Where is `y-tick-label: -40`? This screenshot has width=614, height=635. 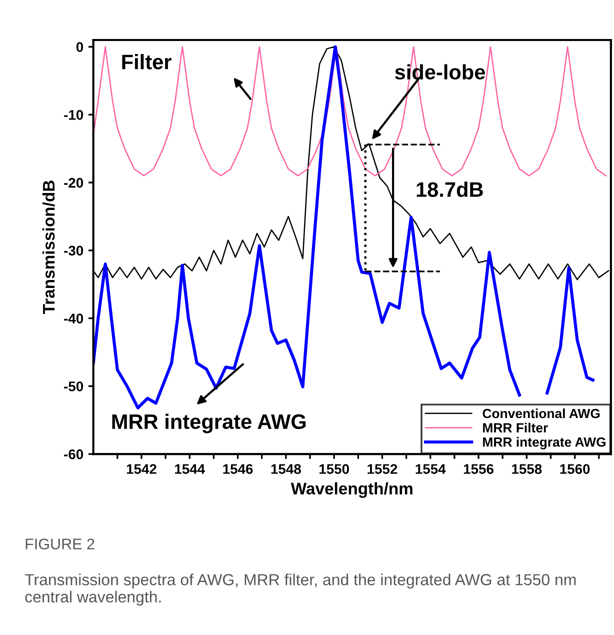 y-tick-label: -40 is located at coordinates (74, 319).